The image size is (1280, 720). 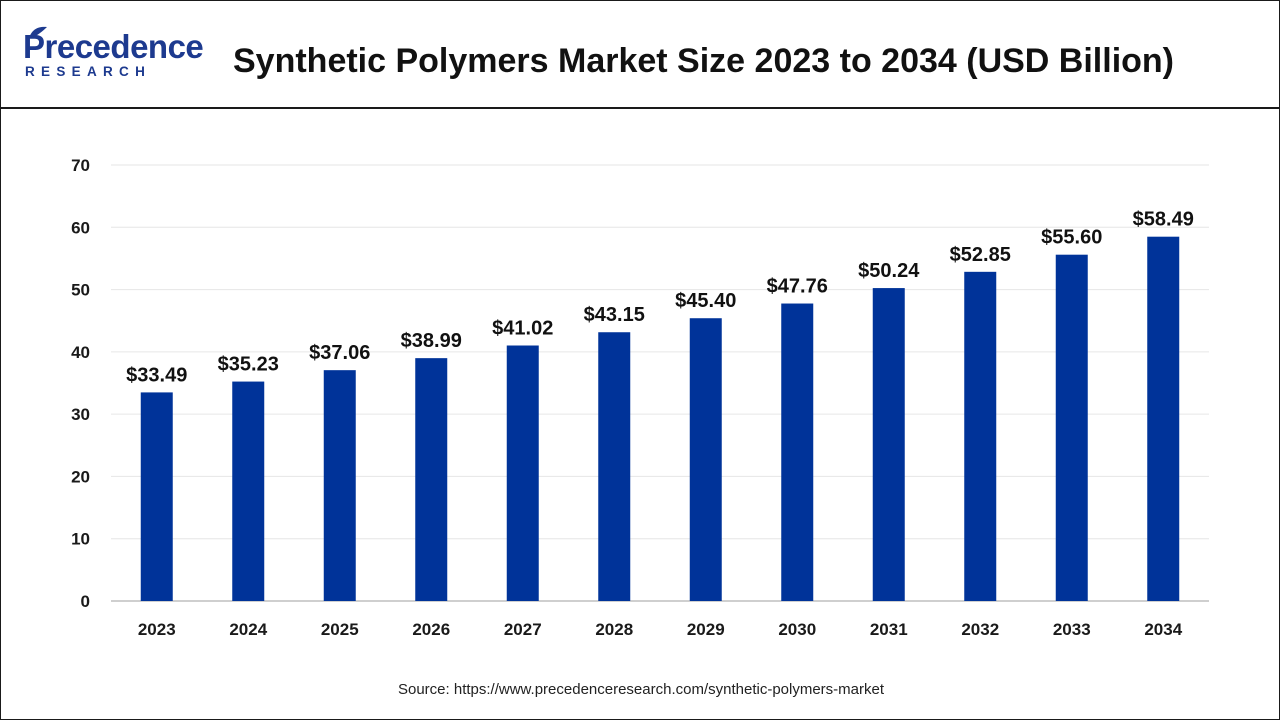 I want to click on x-tick-label-2034: 2034, so click(x=1163, y=629).